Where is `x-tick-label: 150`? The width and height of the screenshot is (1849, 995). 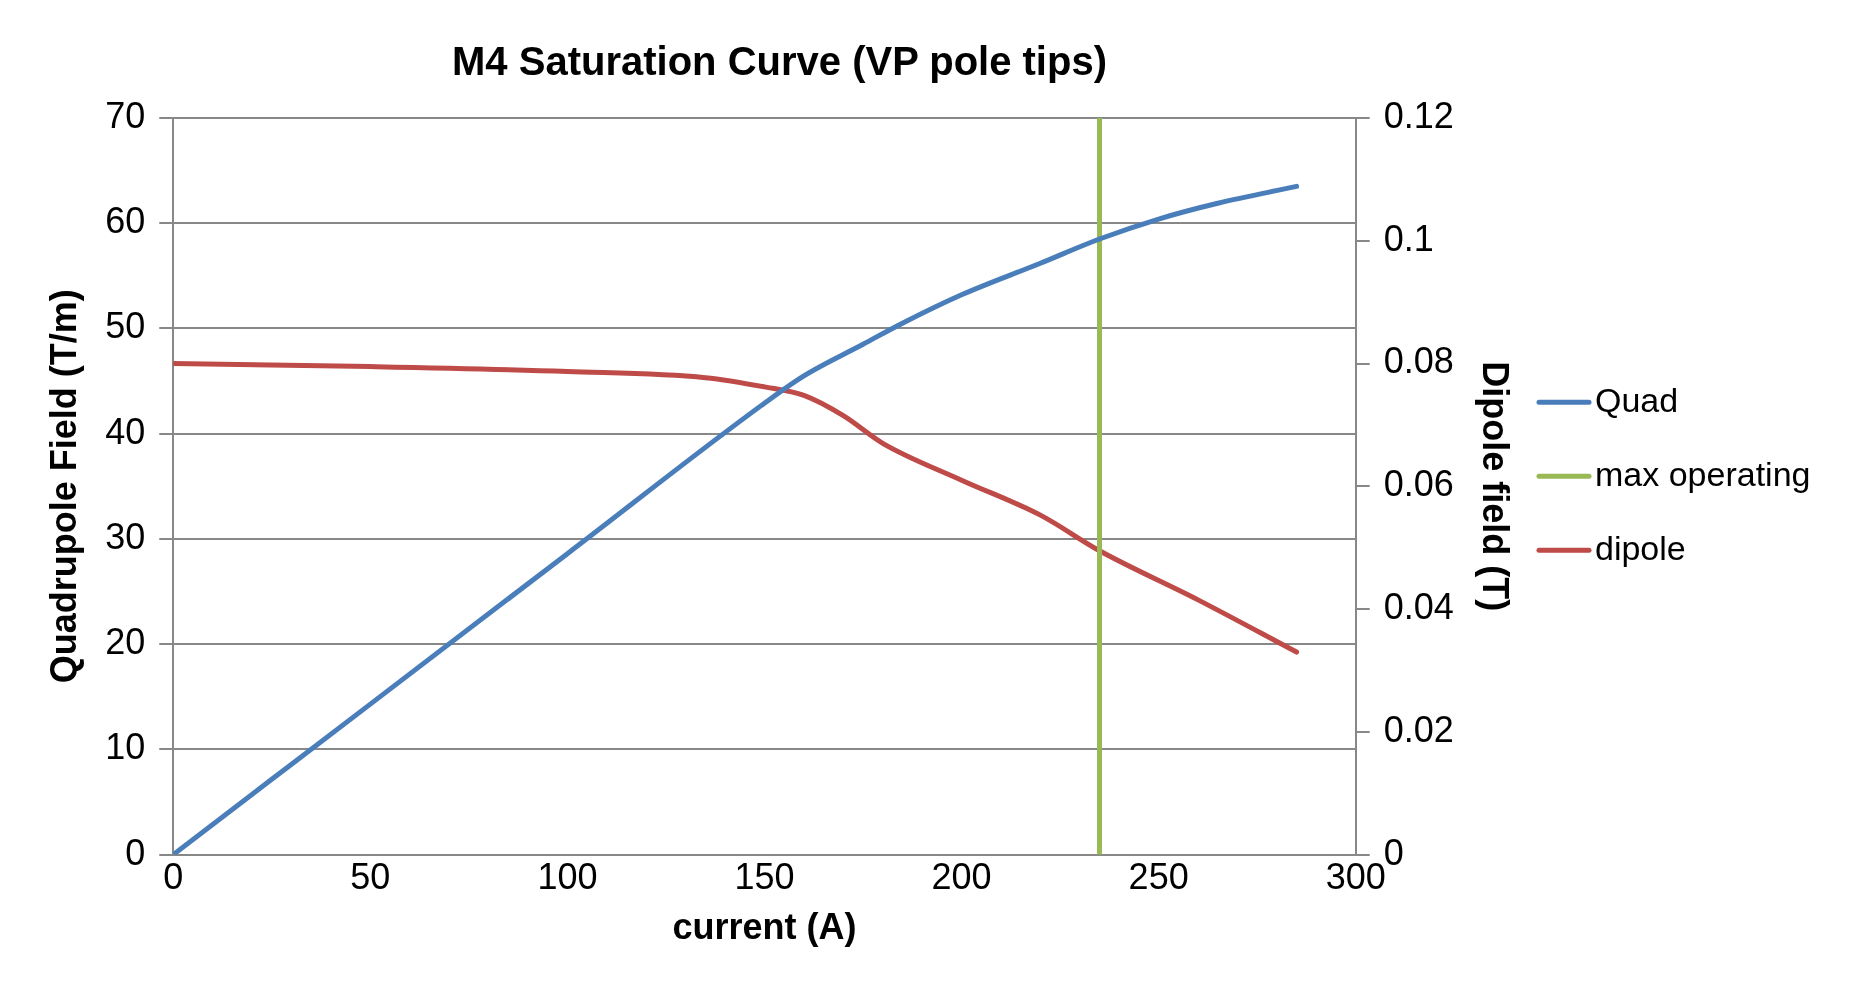
x-tick-label: 150 is located at coordinates (764, 877).